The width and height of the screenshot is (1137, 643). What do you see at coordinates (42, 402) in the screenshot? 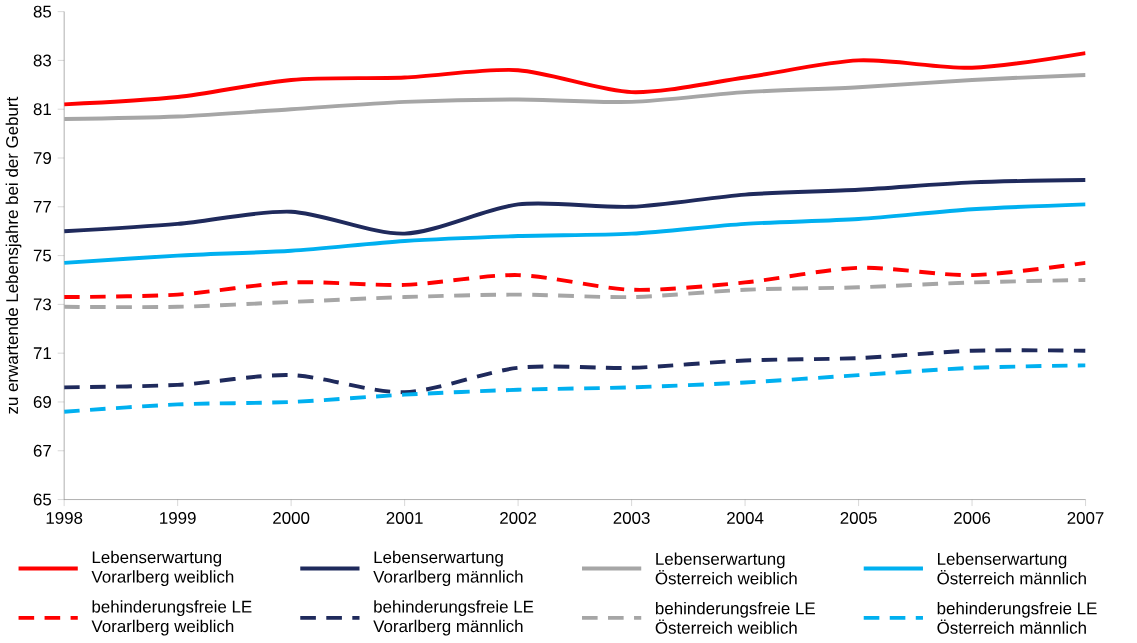
I see `y-tick-label: 69` at bounding box center [42, 402].